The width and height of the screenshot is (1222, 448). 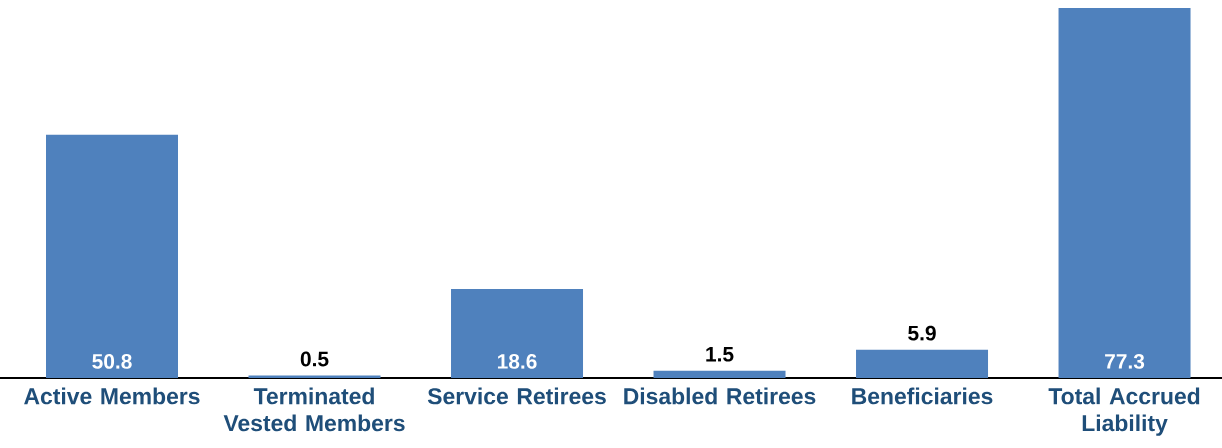 I want to click on x-tick-label: Service Retirees, so click(x=516, y=396).